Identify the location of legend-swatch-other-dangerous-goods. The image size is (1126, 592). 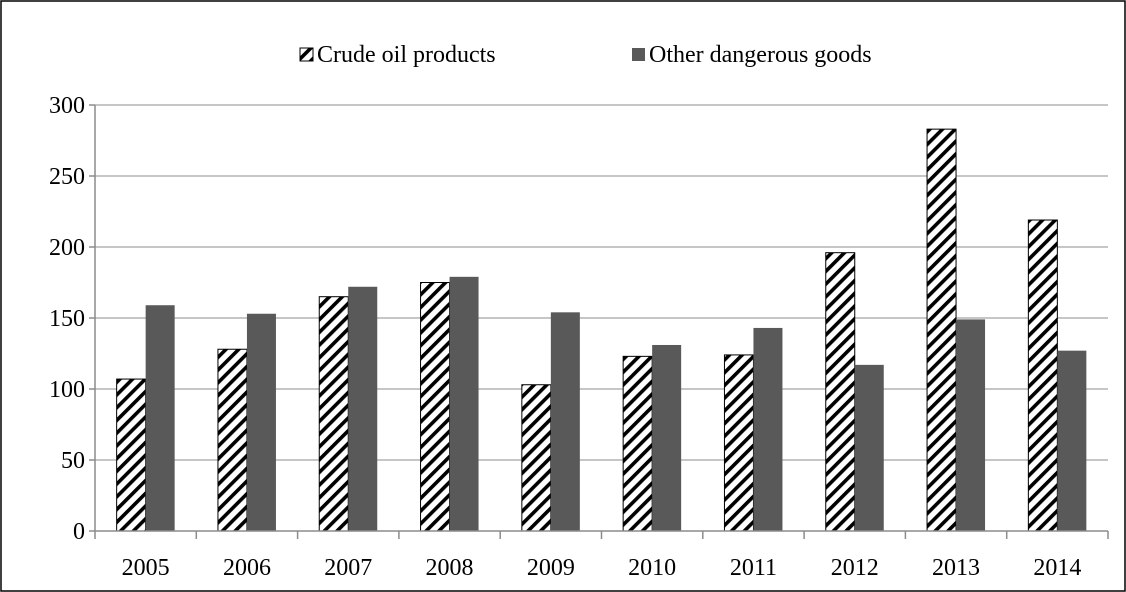
(638, 54).